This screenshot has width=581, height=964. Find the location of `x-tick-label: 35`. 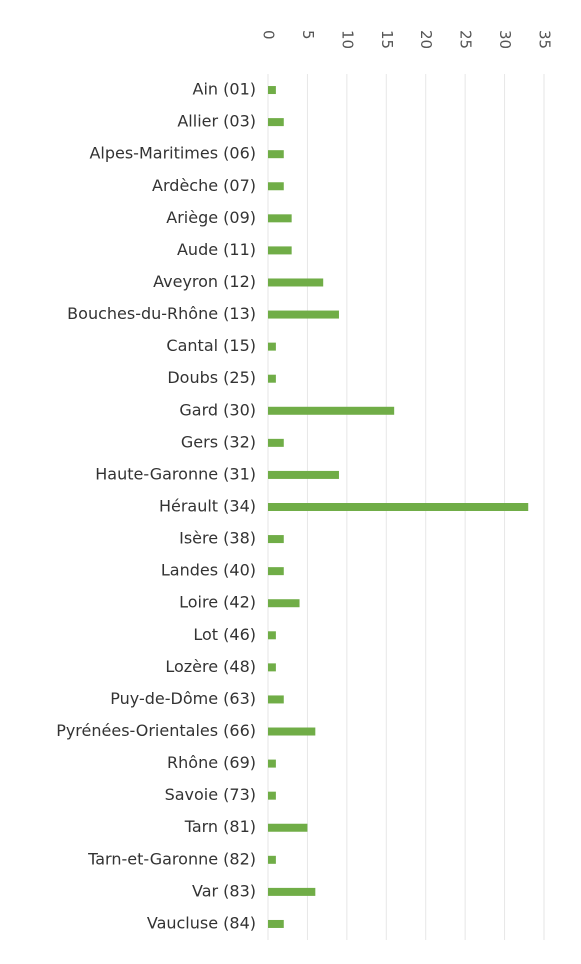

x-tick-label: 35 is located at coordinates (545, 39).